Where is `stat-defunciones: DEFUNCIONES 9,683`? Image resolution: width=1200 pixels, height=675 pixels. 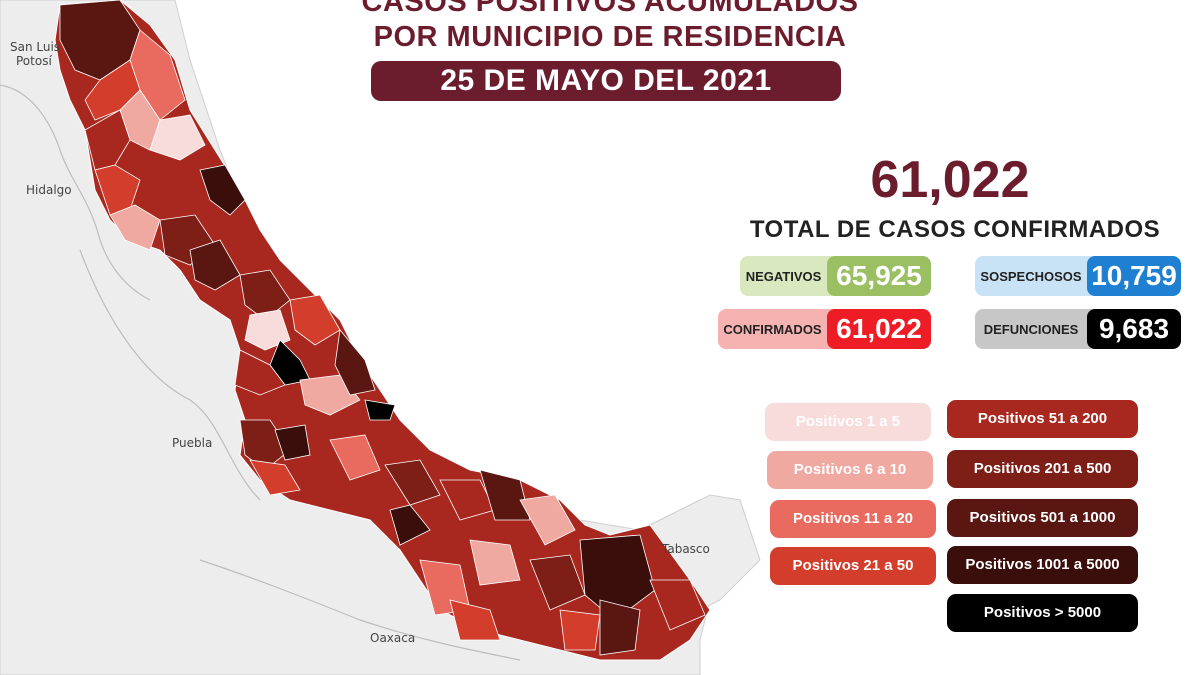 stat-defunciones: DEFUNCIONES 9,683 is located at coordinates (1078, 329).